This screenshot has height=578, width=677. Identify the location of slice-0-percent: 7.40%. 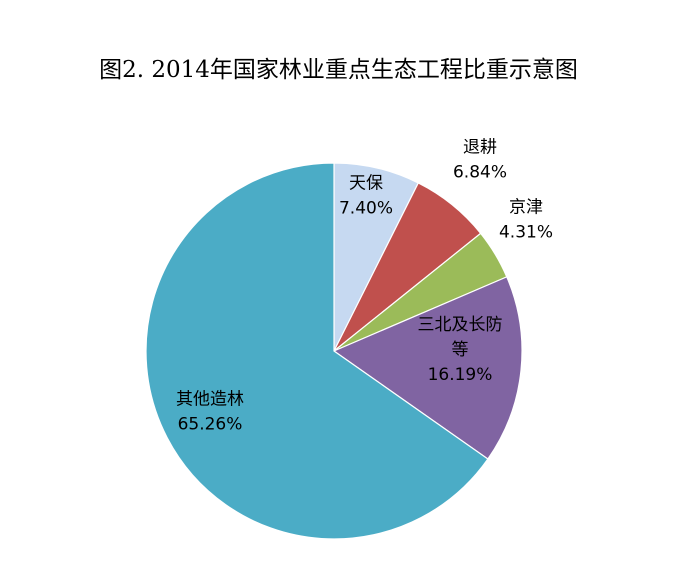
(366, 209).